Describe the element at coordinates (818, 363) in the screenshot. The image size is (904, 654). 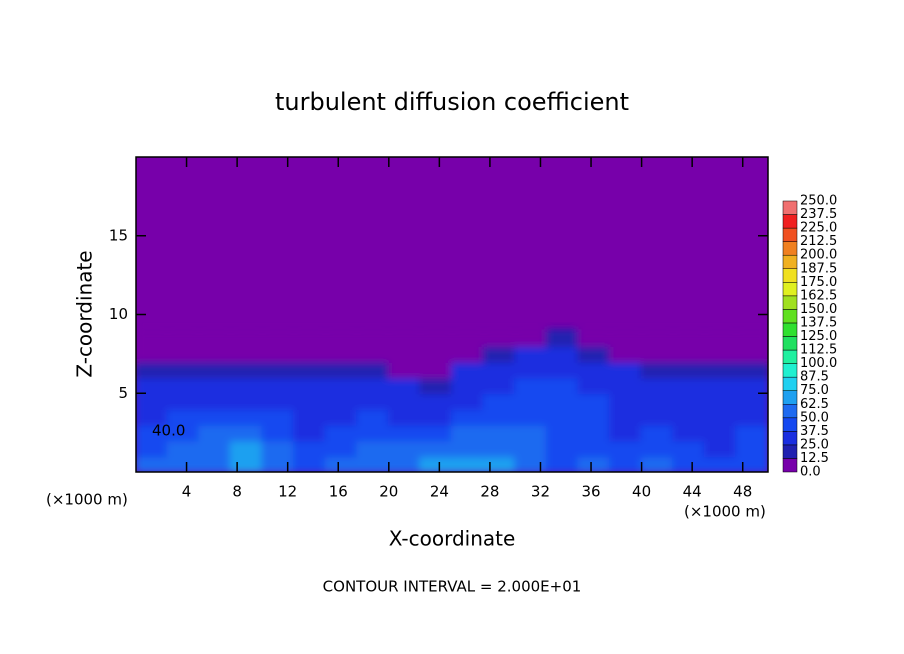
I see `colorbar-label: 100.0` at that location.